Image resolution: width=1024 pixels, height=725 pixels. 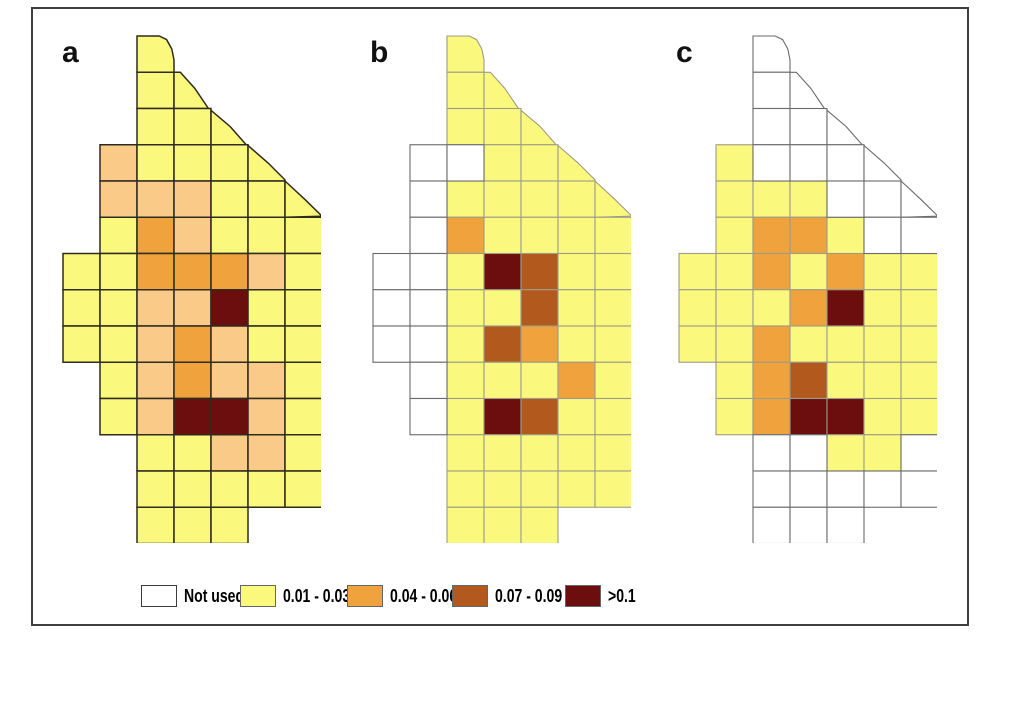 What do you see at coordinates (529, 596) in the screenshot?
I see `legend-label: 0.07 - 0.09` at bounding box center [529, 596].